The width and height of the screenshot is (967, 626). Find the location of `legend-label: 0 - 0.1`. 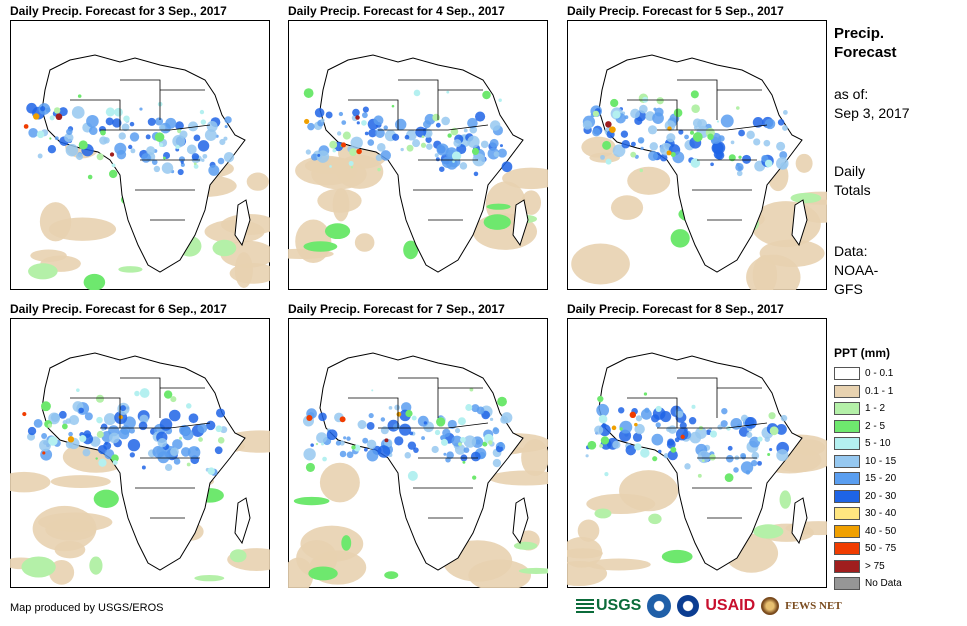

legend-label: 0 - 0.1 is located at coordinates (879, 374).